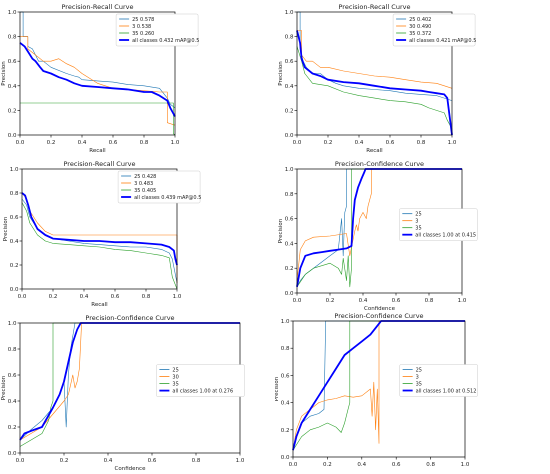 The width and height of the screenshot is (550, 474). What do you see at coordinates (202, 392) in the screenshot?
I see `legend-label: all classes 1.00 at 0.276` at bounding box center [202, 392].